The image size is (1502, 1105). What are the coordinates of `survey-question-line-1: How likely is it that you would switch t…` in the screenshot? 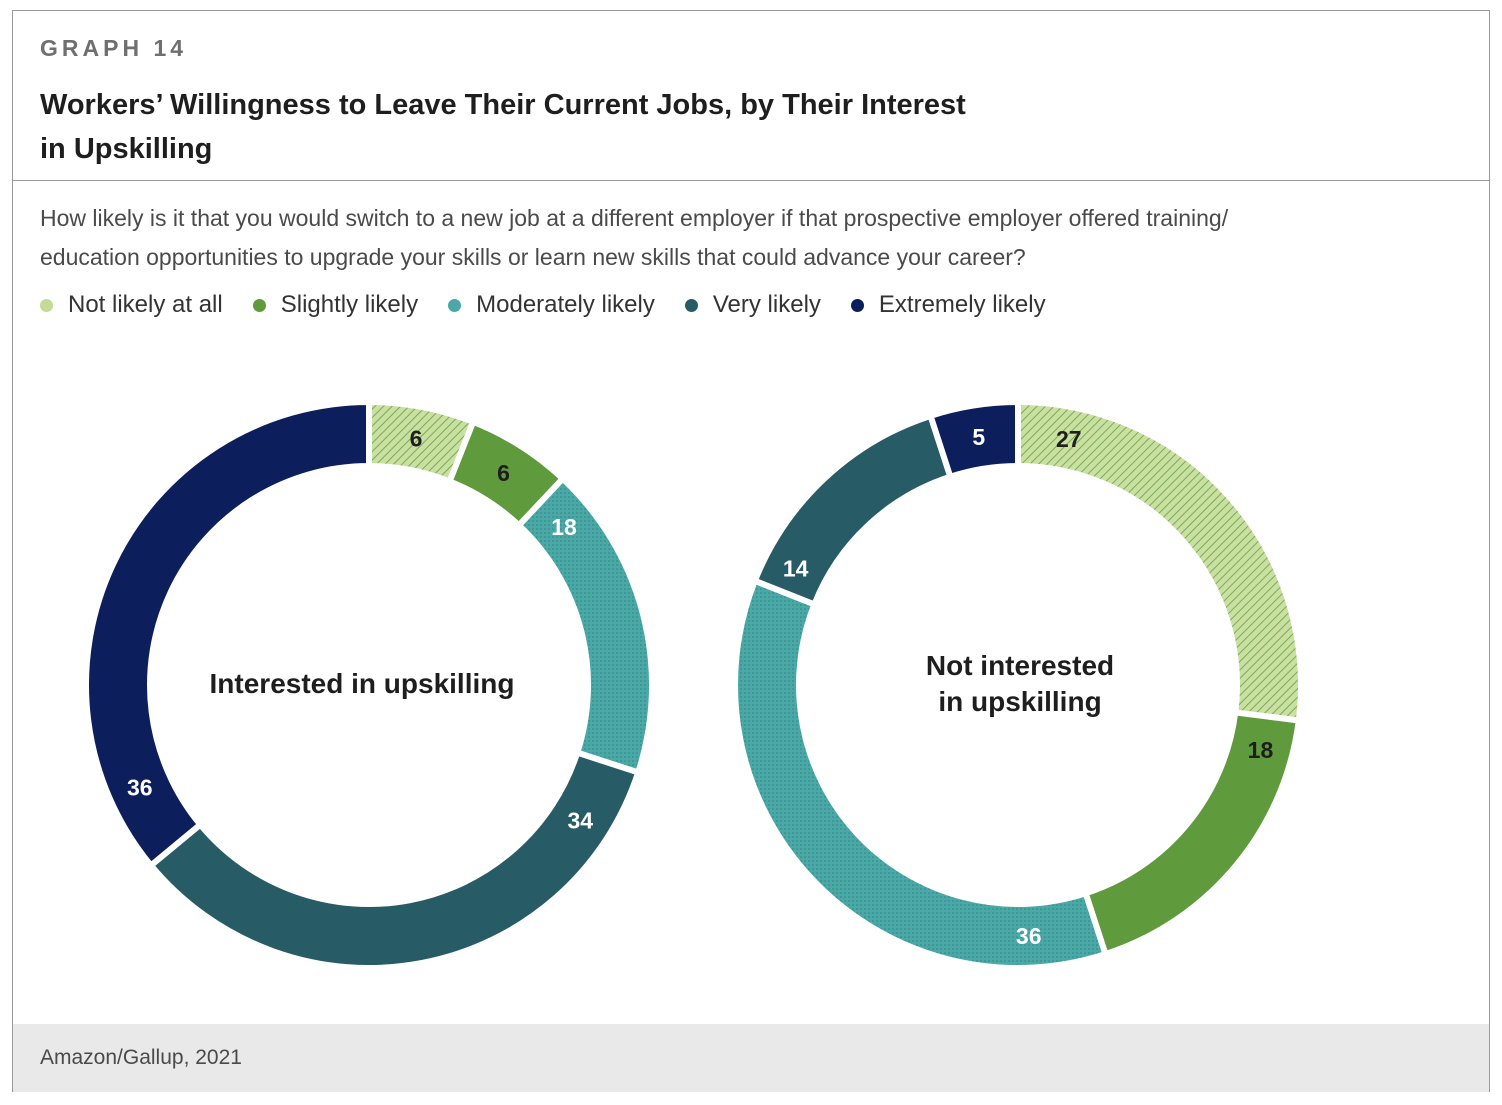 It's located at (634, 218).